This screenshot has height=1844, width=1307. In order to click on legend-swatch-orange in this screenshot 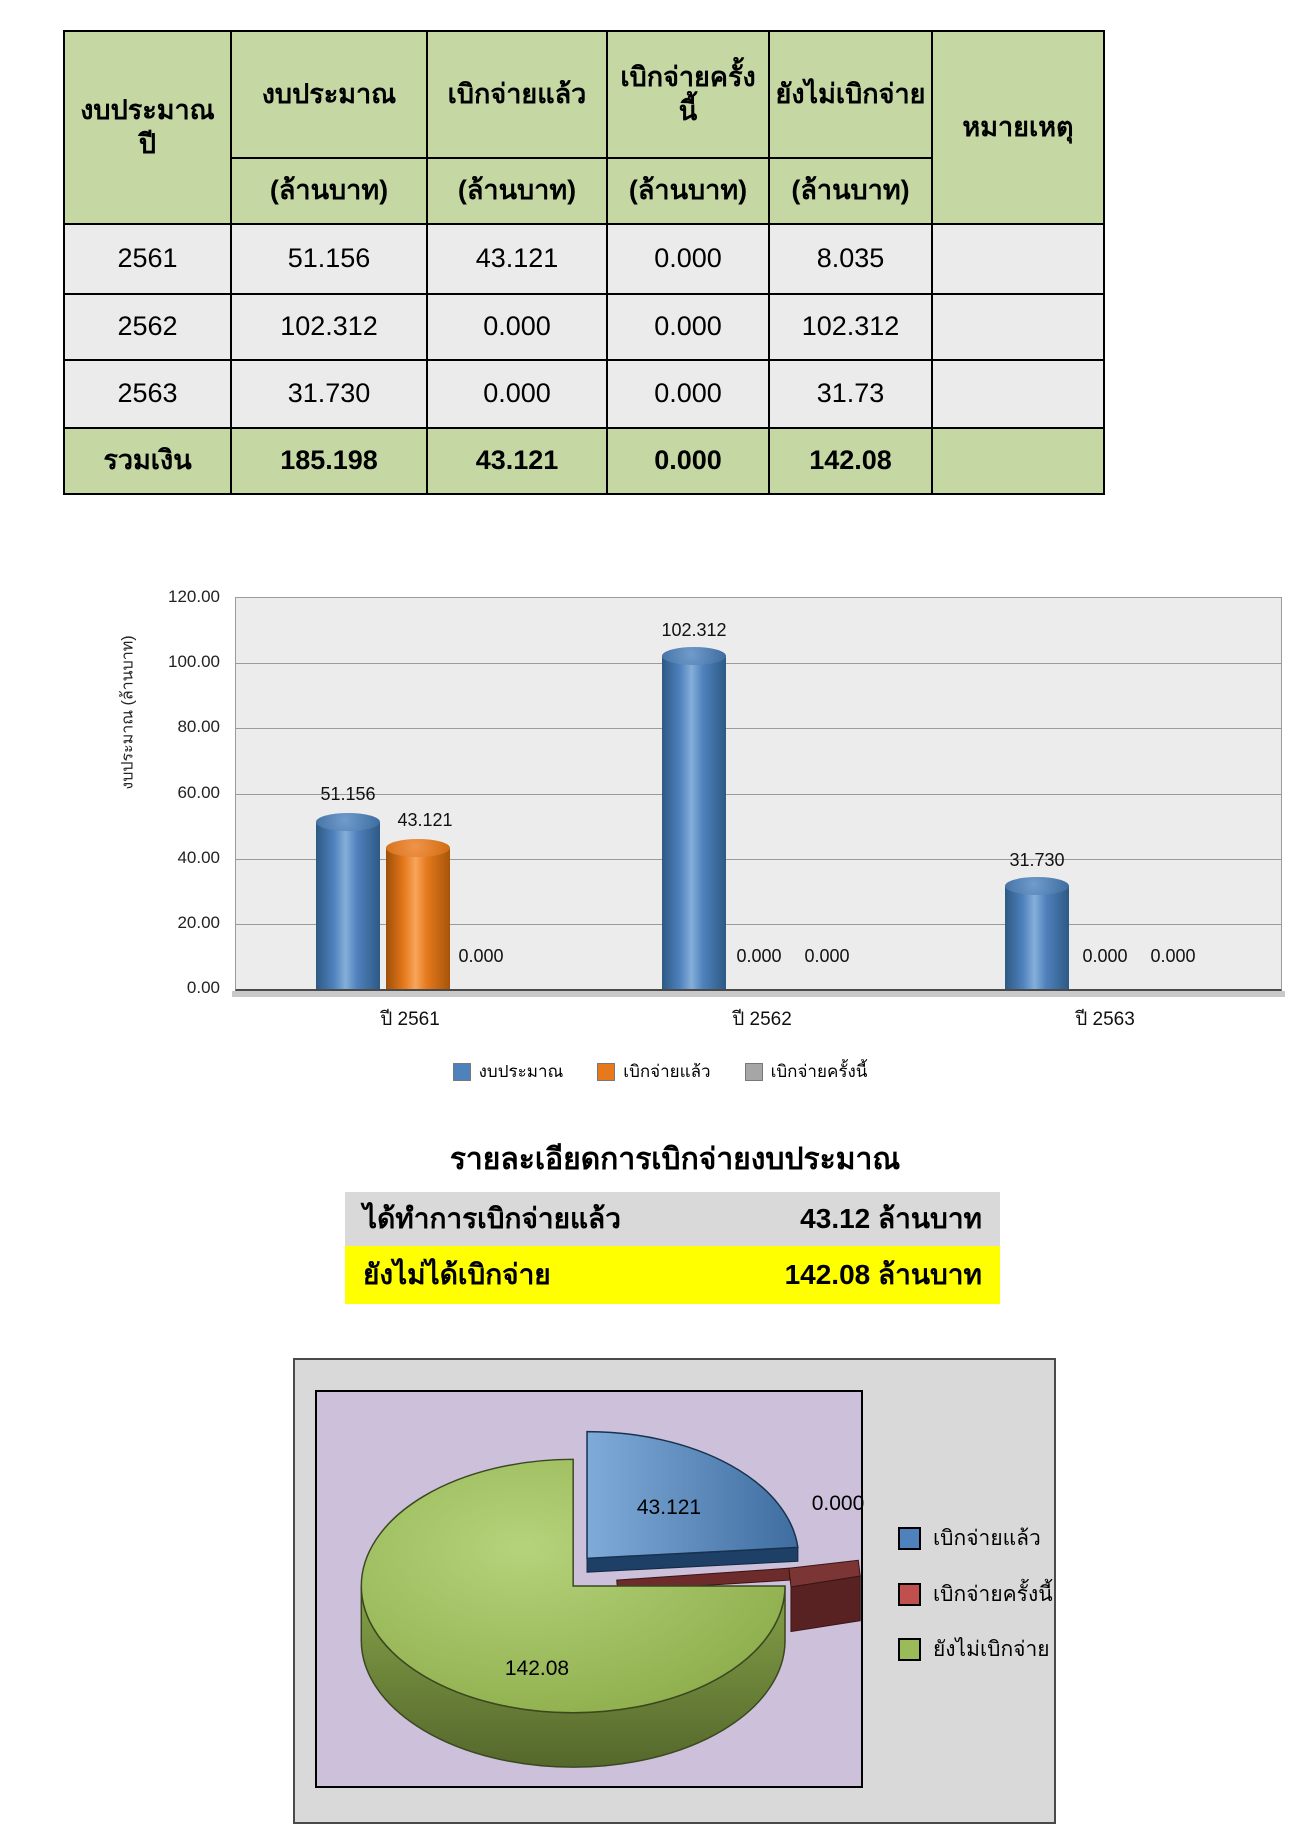, I will do `click(606, 1071)`.